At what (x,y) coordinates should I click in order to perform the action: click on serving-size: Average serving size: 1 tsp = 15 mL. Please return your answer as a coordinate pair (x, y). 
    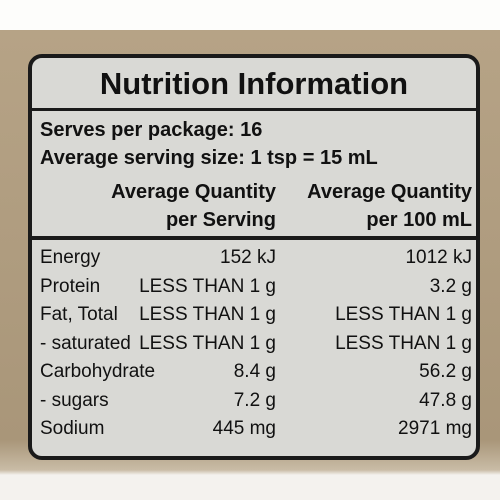
    Looking at the image, I should click on (209, 158).